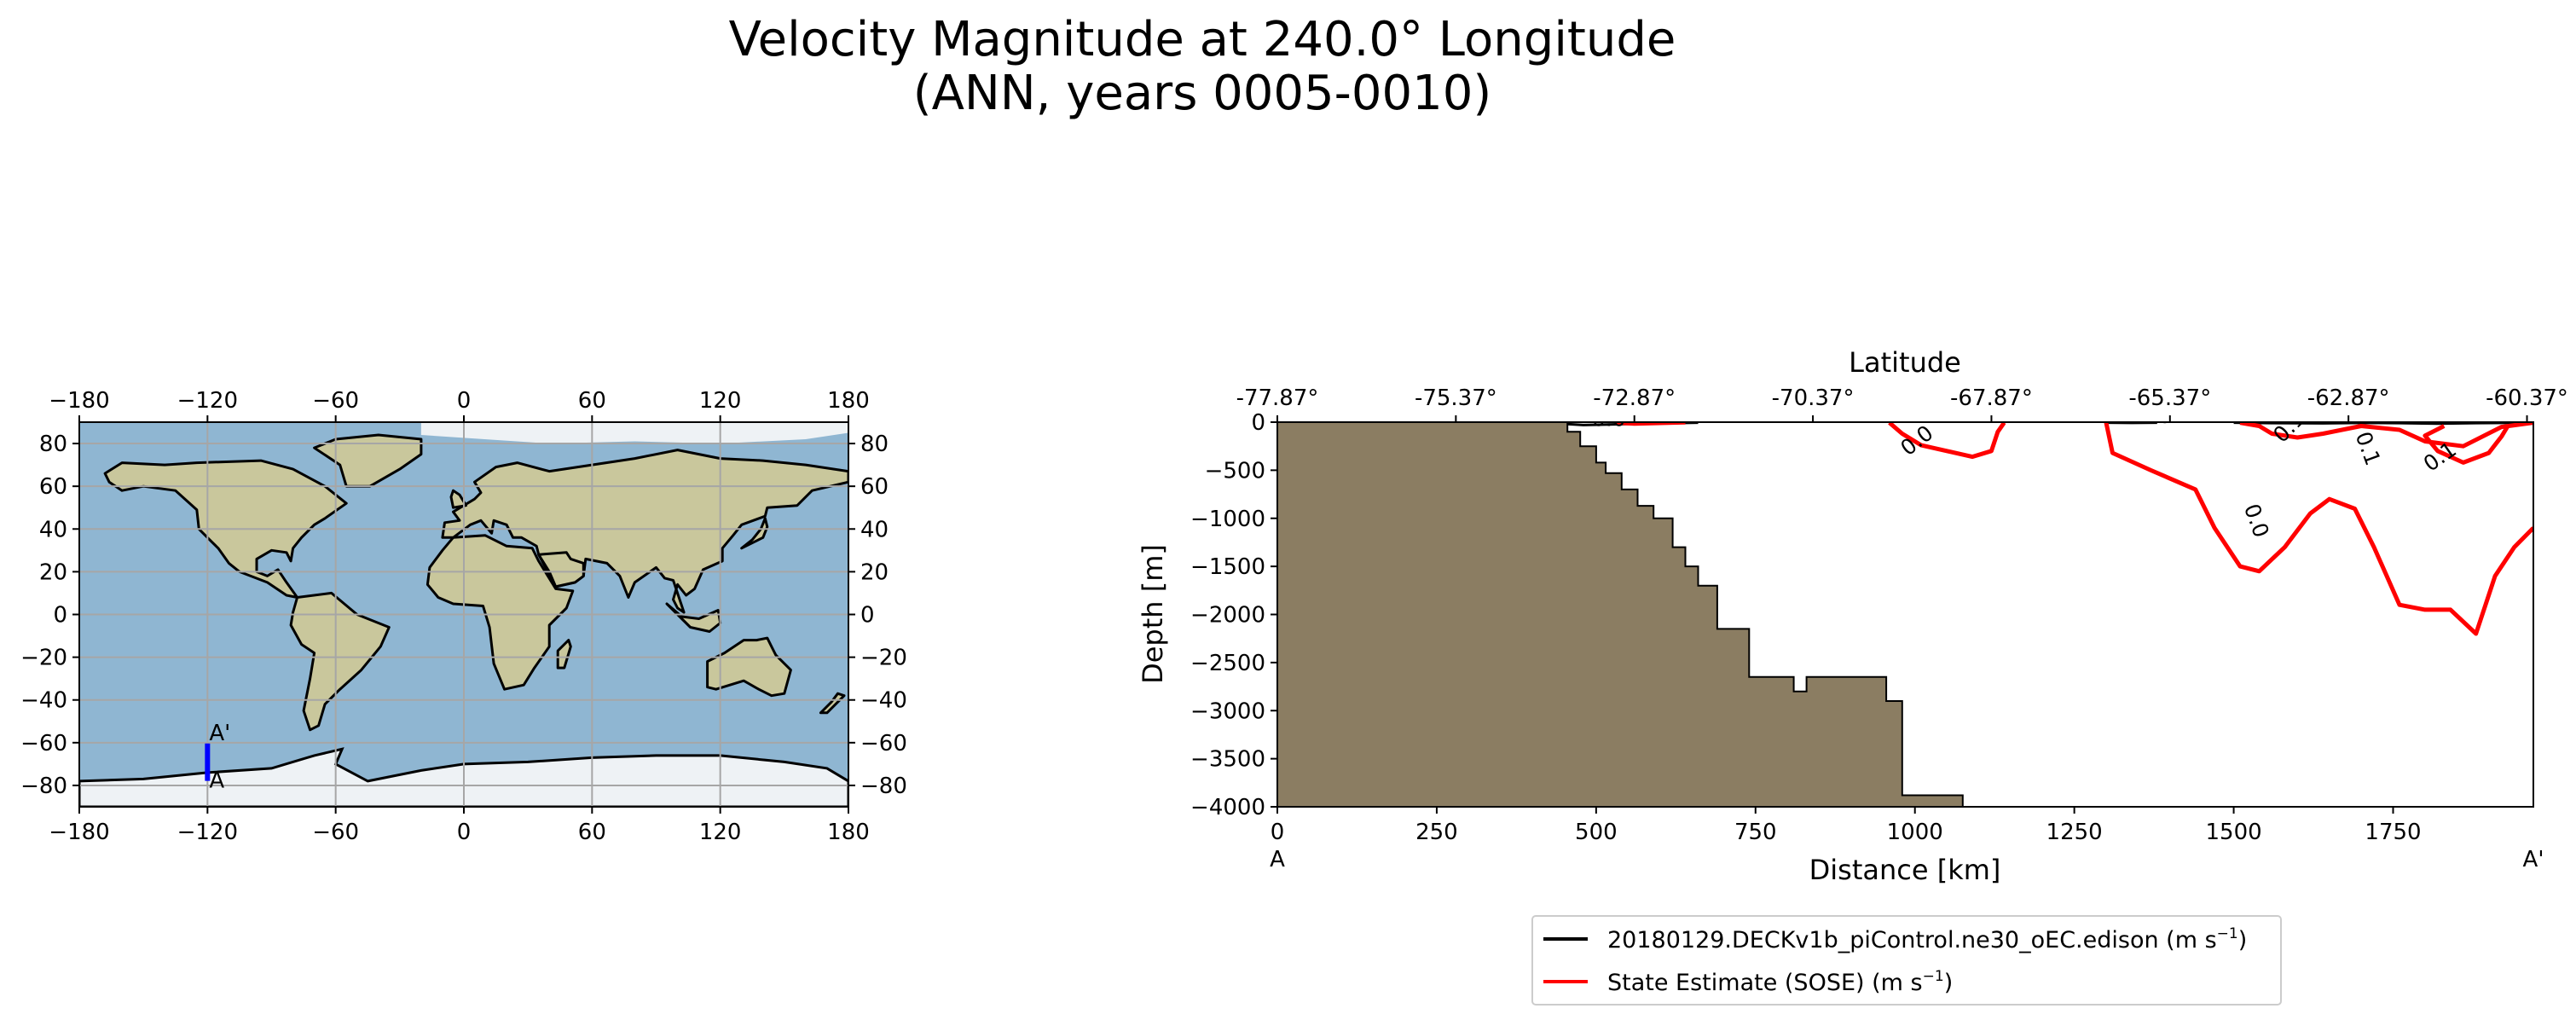  I want to click on obs-contour-0.1, so click(2467, 445).